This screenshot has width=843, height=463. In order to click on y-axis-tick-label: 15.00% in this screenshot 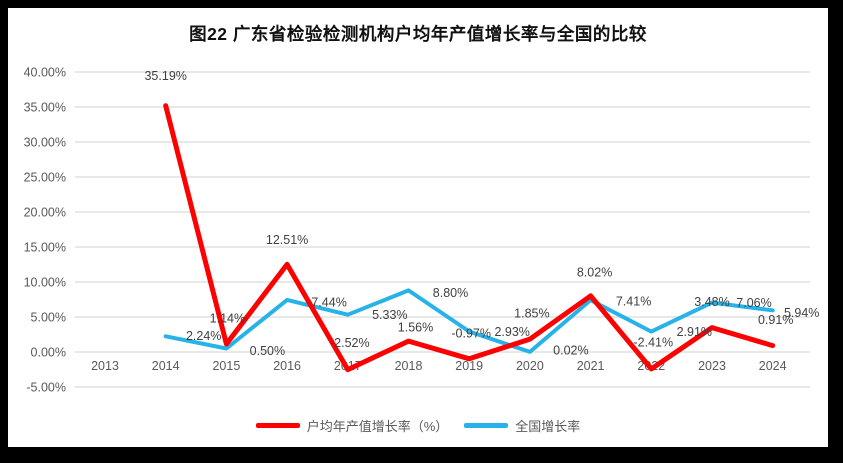, I will do `click(45, 248)`.